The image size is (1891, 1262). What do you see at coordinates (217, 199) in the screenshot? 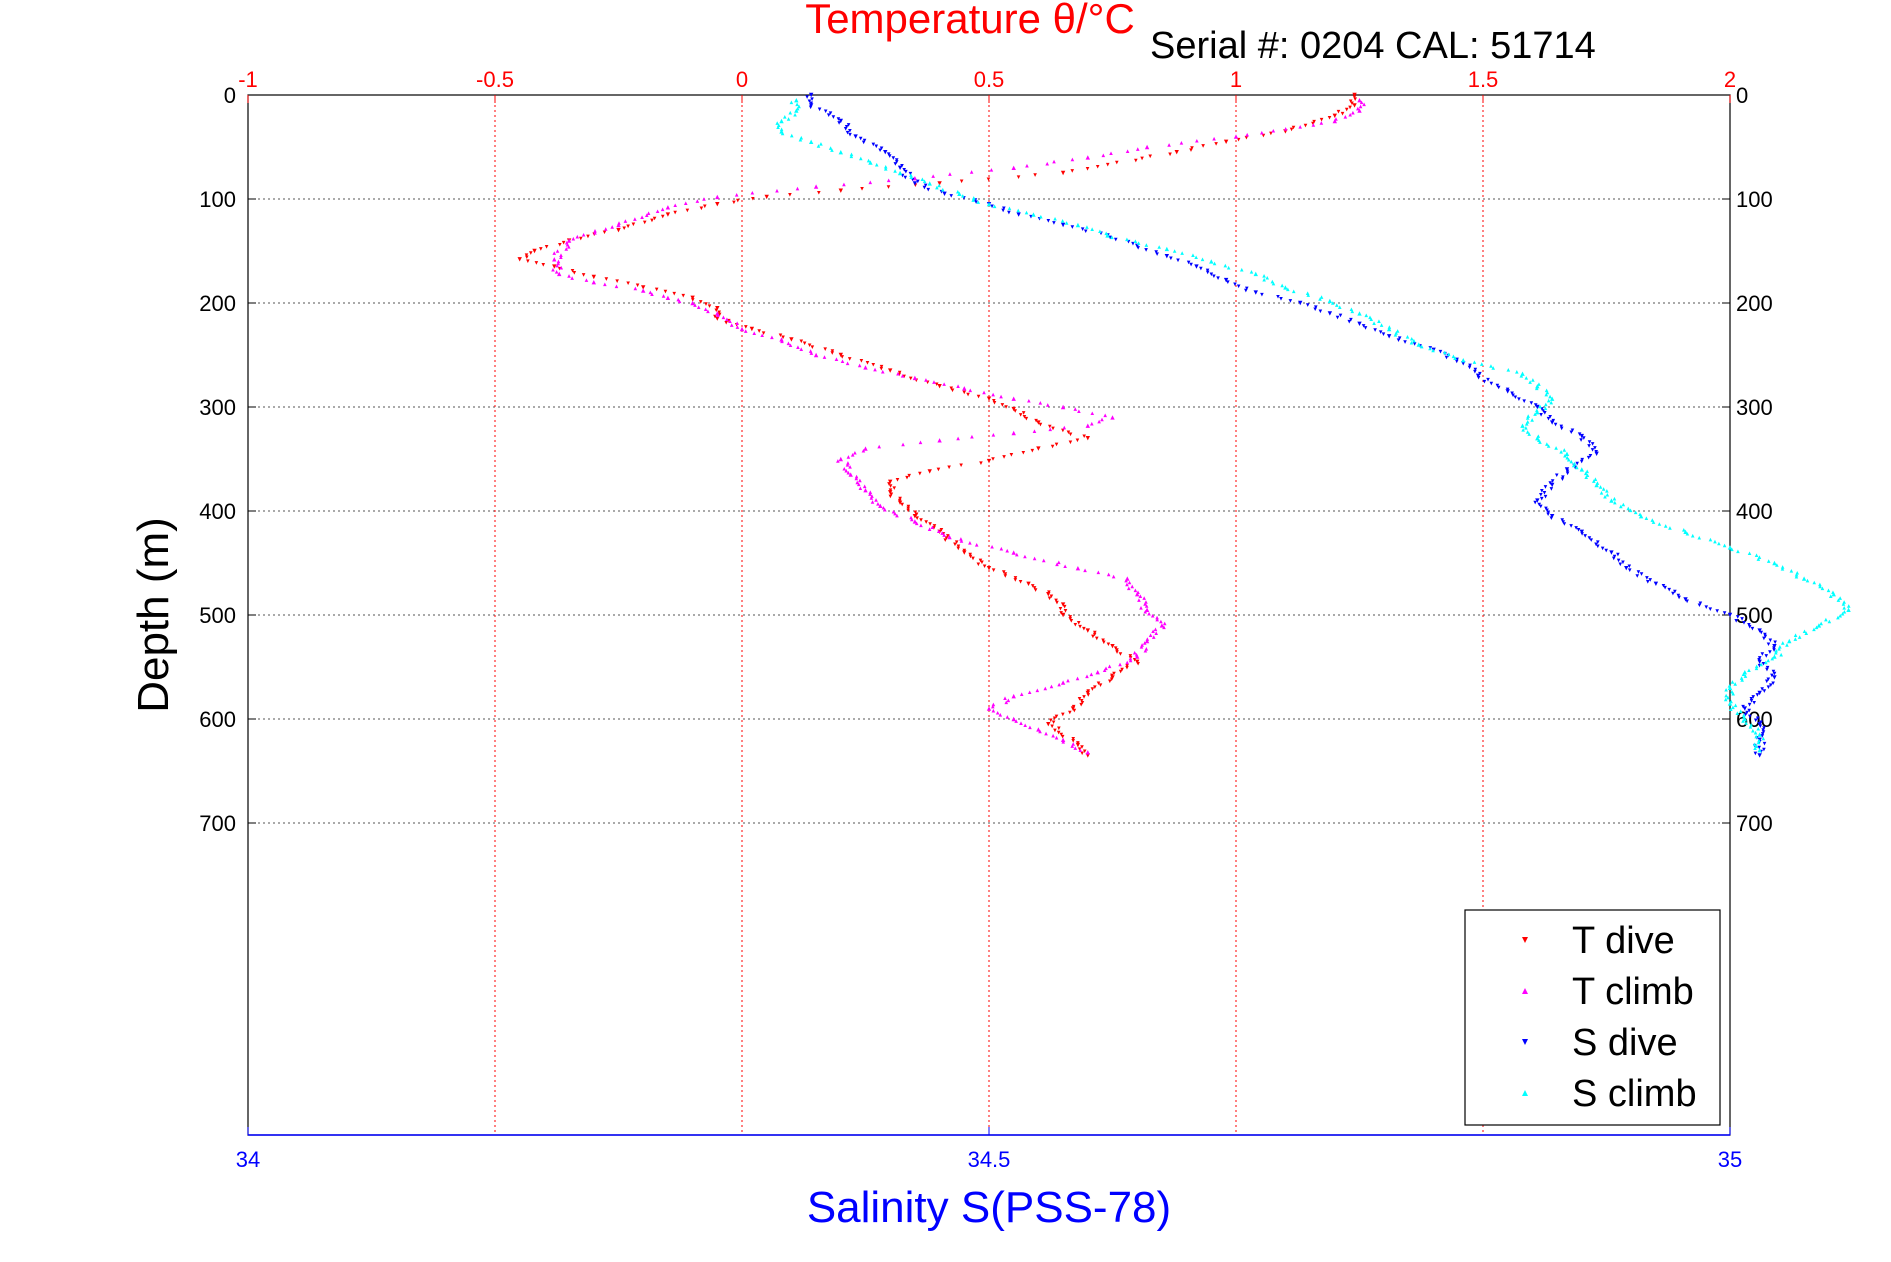
I see `y-tick-label-left: 100` at bounding box center [217, 199].